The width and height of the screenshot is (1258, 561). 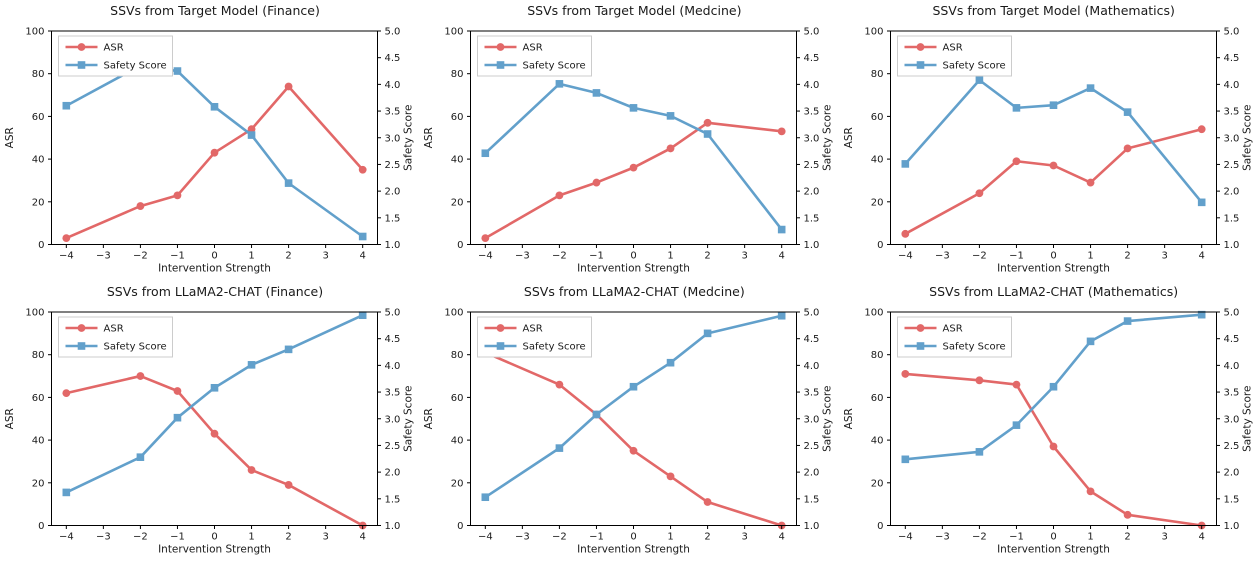 I want to click on y-tick-label-right: 5.0, so click(x=1231, y=32).